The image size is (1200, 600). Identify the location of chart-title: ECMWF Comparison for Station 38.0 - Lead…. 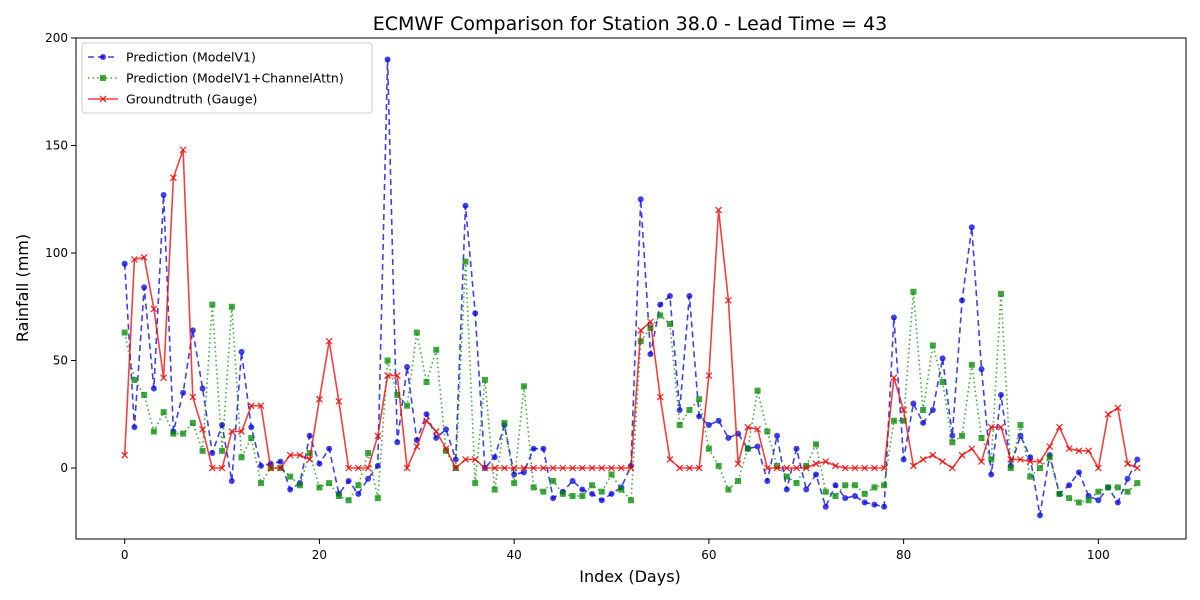
(630, 24).